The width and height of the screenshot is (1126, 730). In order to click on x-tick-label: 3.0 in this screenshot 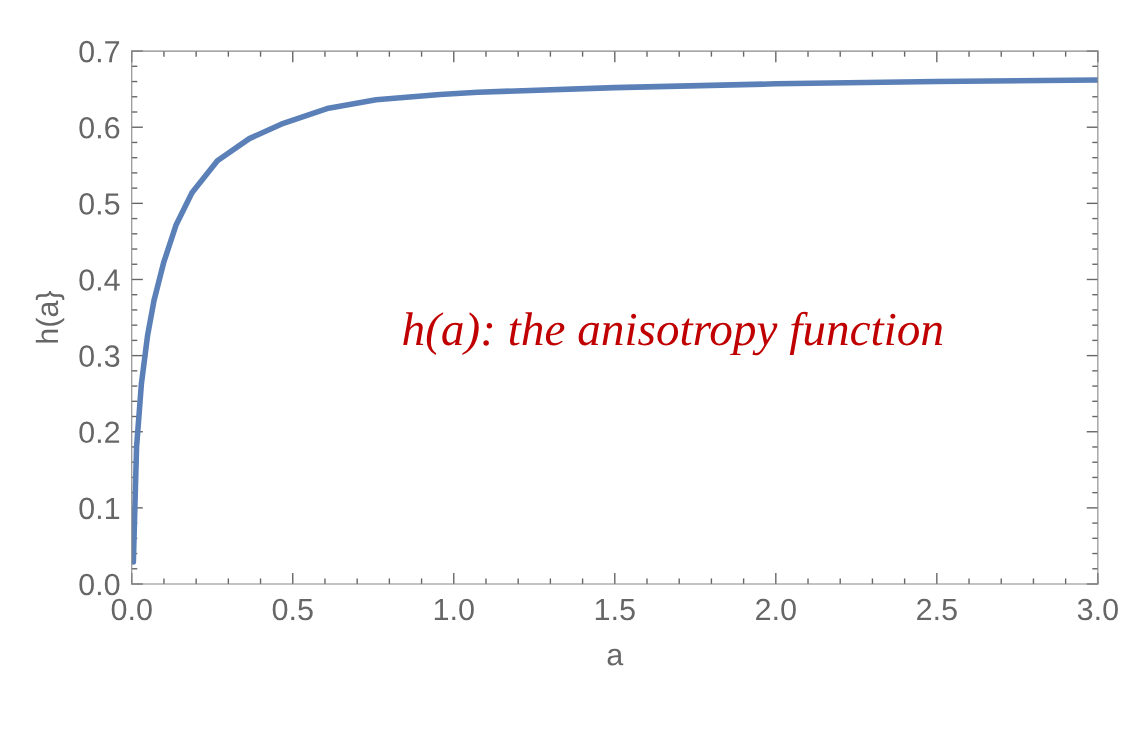, I will do `click(1097, 609)`.